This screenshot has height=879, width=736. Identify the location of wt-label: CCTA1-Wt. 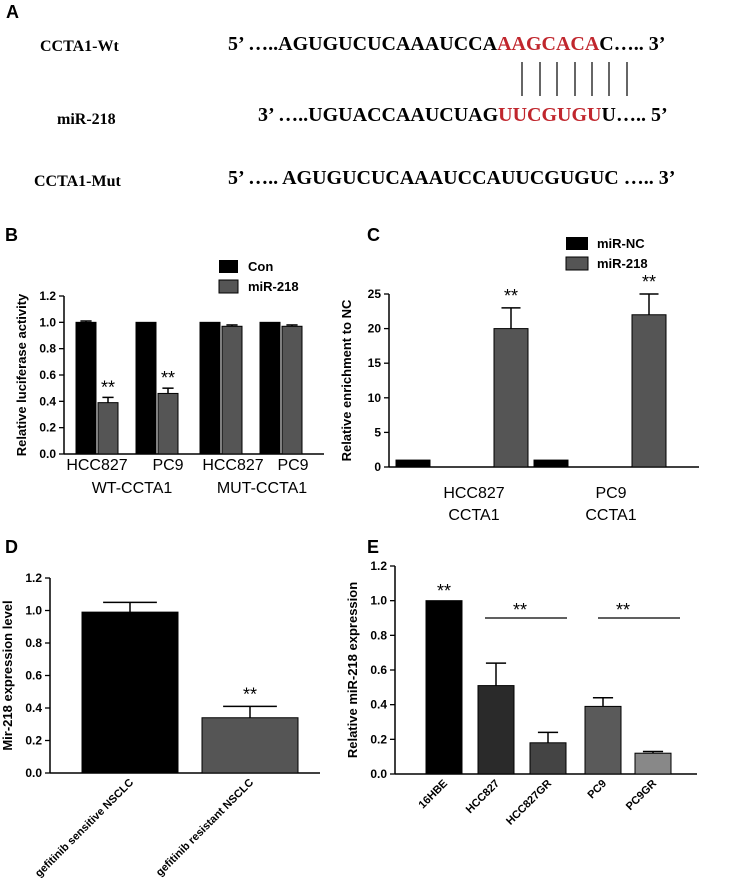
(79, 46).